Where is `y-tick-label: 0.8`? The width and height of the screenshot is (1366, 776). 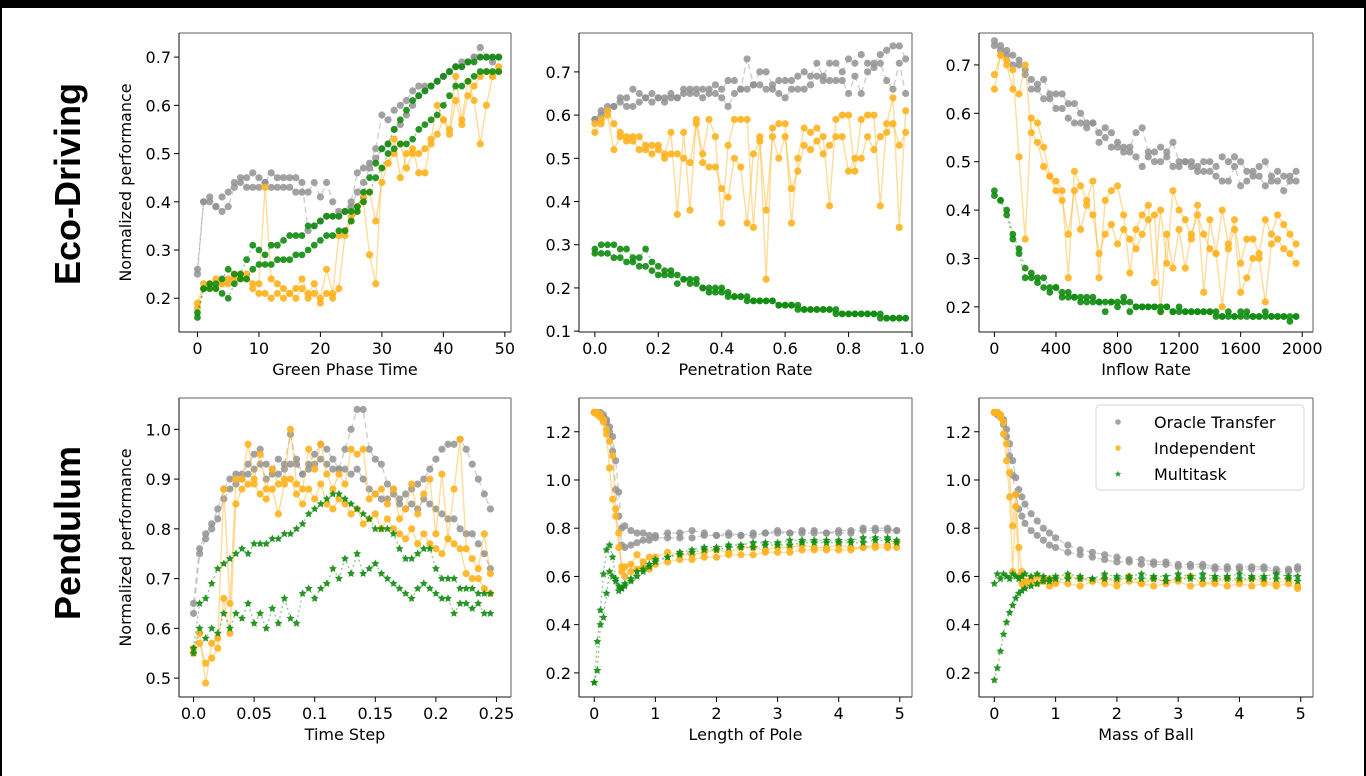
y-tick-label: 0.8 is located at coordinates (958, 528).